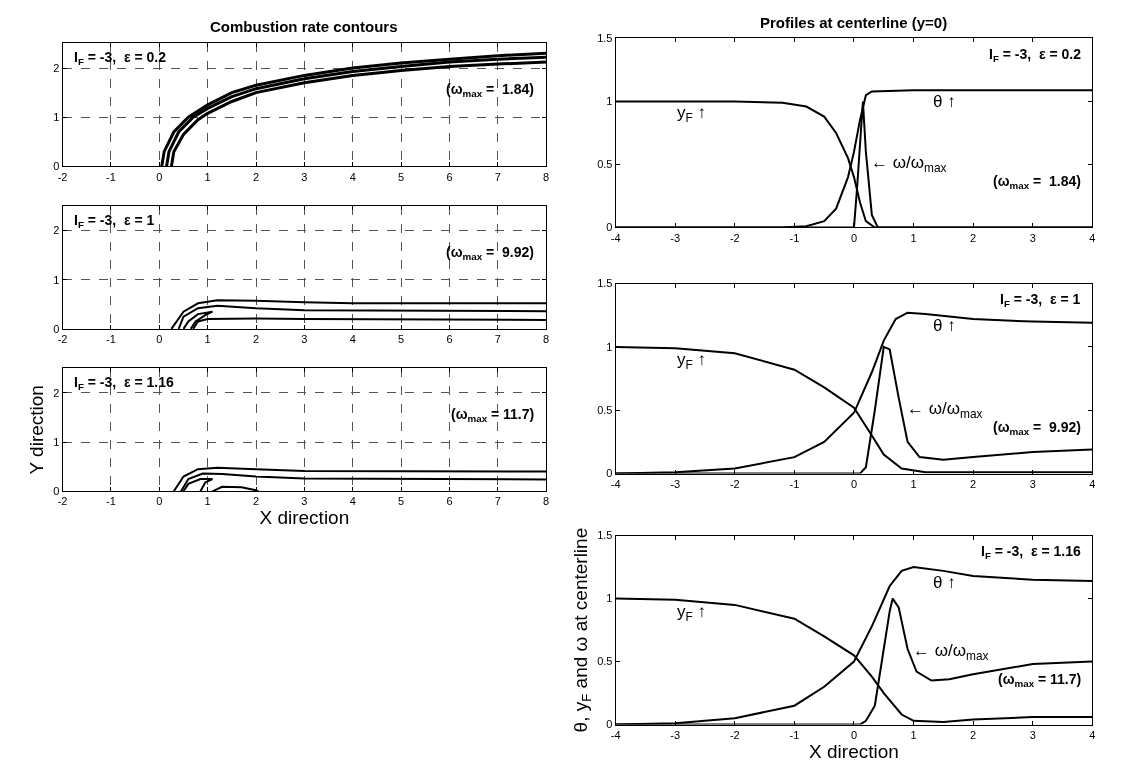 The image size is (1135, 768). Describe the element at coordinates (37, 430) in the screenshot. I see `y-axis-title: Y direction` at that location.